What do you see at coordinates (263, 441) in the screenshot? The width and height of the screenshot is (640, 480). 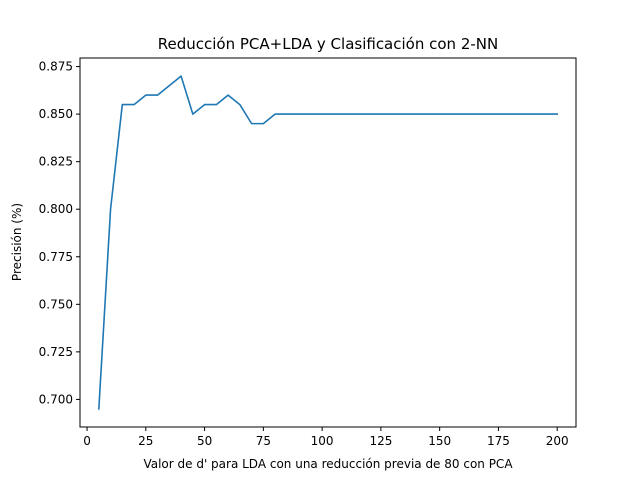 I see `x-tick-label: 75` at bounding box center [263, 441].